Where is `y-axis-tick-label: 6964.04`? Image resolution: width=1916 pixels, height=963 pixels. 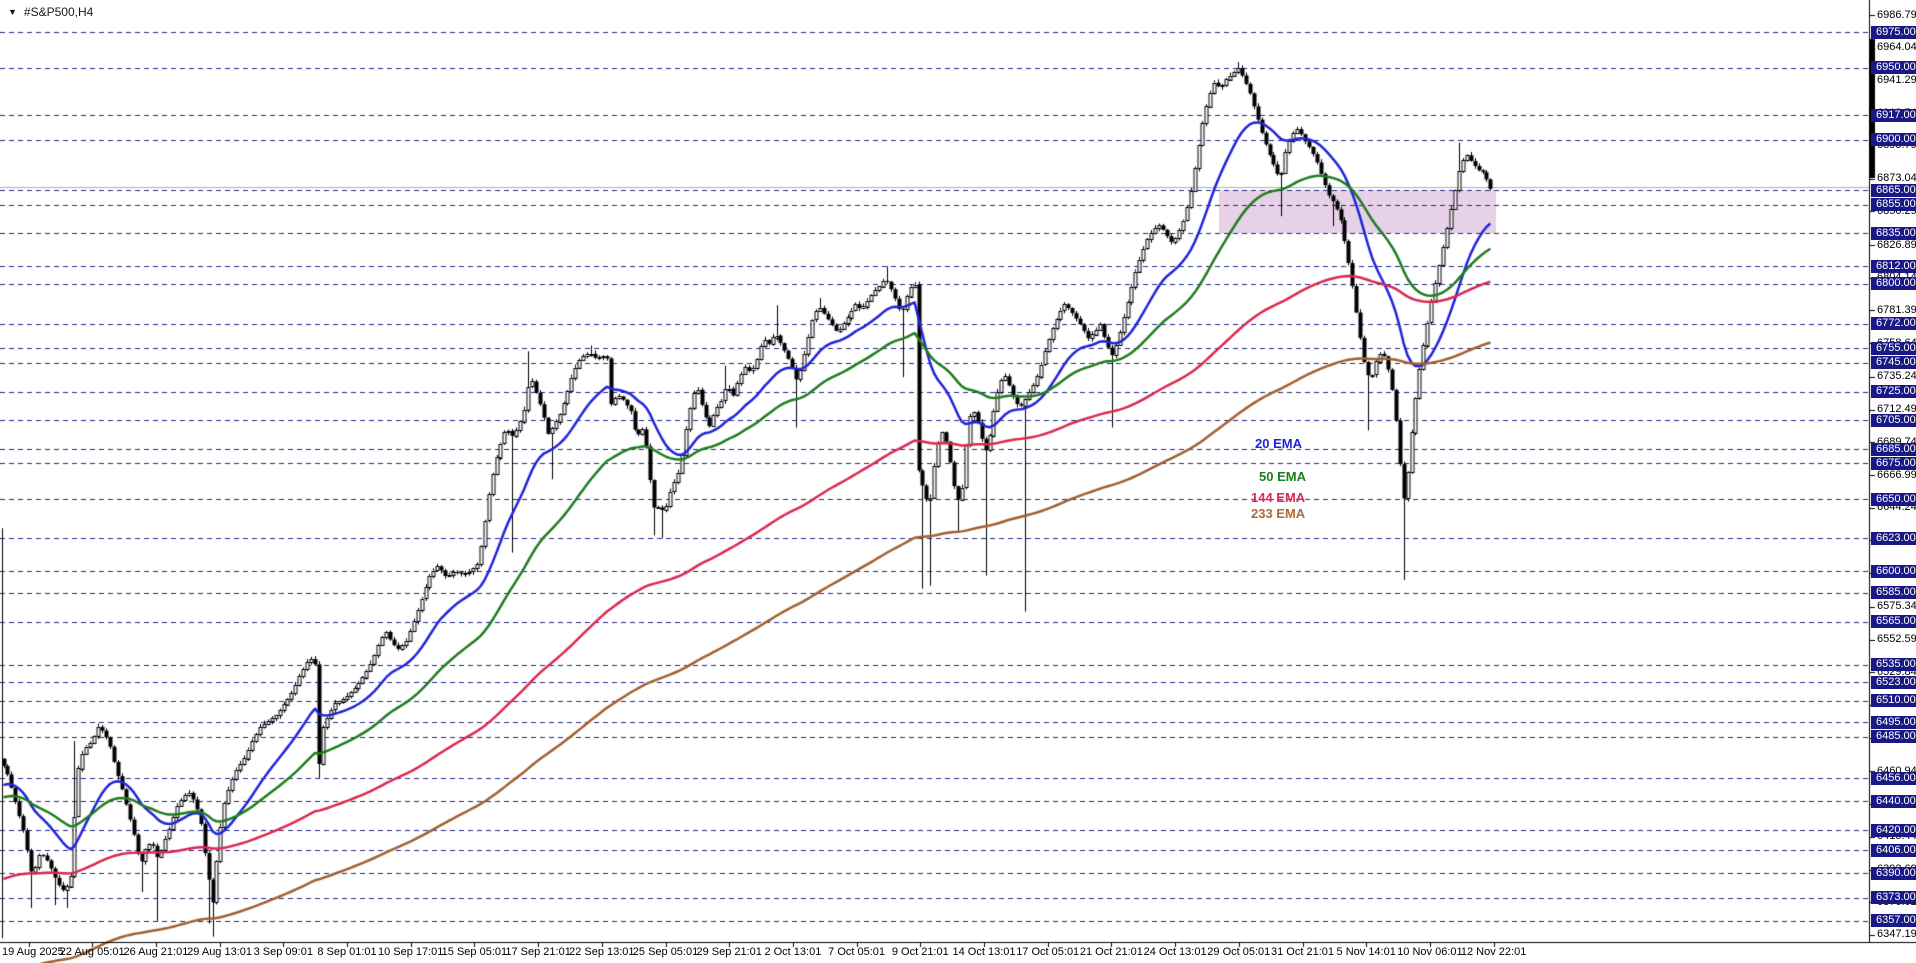
y-axis-tick-label: 6964.04 is located at coordinates (1896, 47).